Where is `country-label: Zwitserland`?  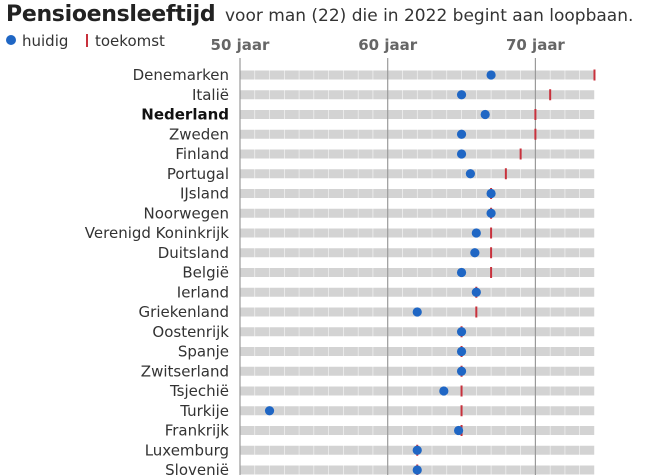
country-label: Zwitserland is located at coordinates (185, 371).